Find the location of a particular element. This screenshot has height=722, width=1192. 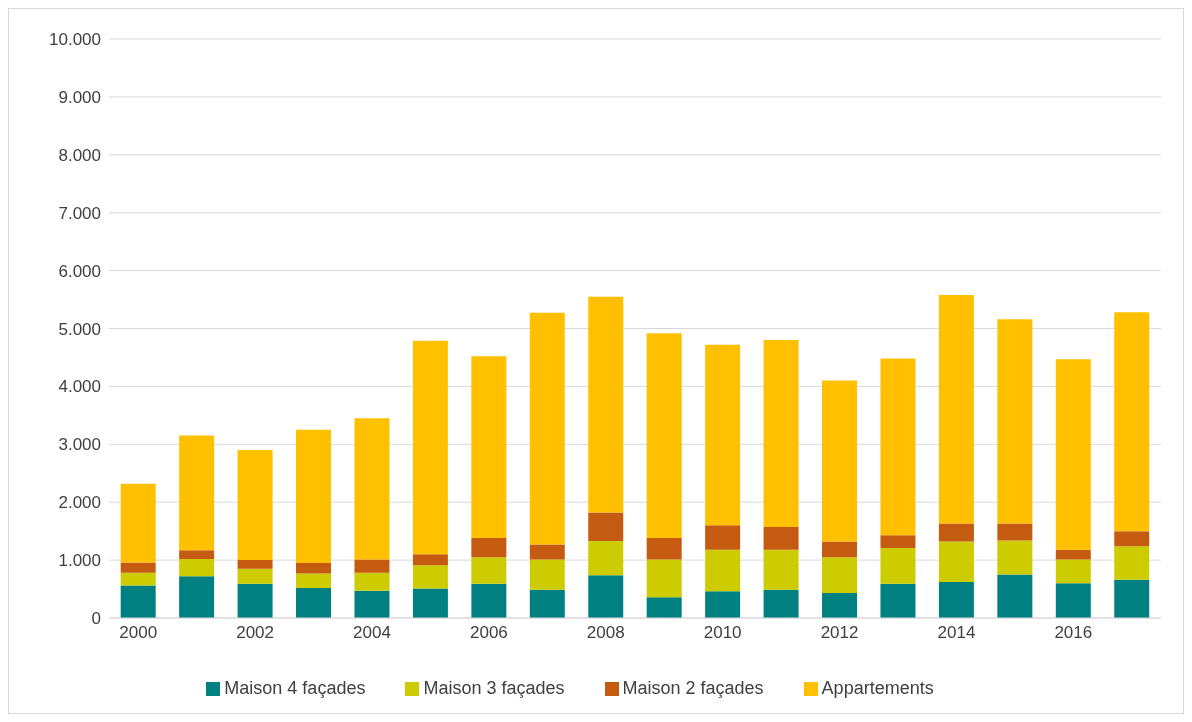

legend-label: Maison 4 façades is located at coordinates (295, 688).